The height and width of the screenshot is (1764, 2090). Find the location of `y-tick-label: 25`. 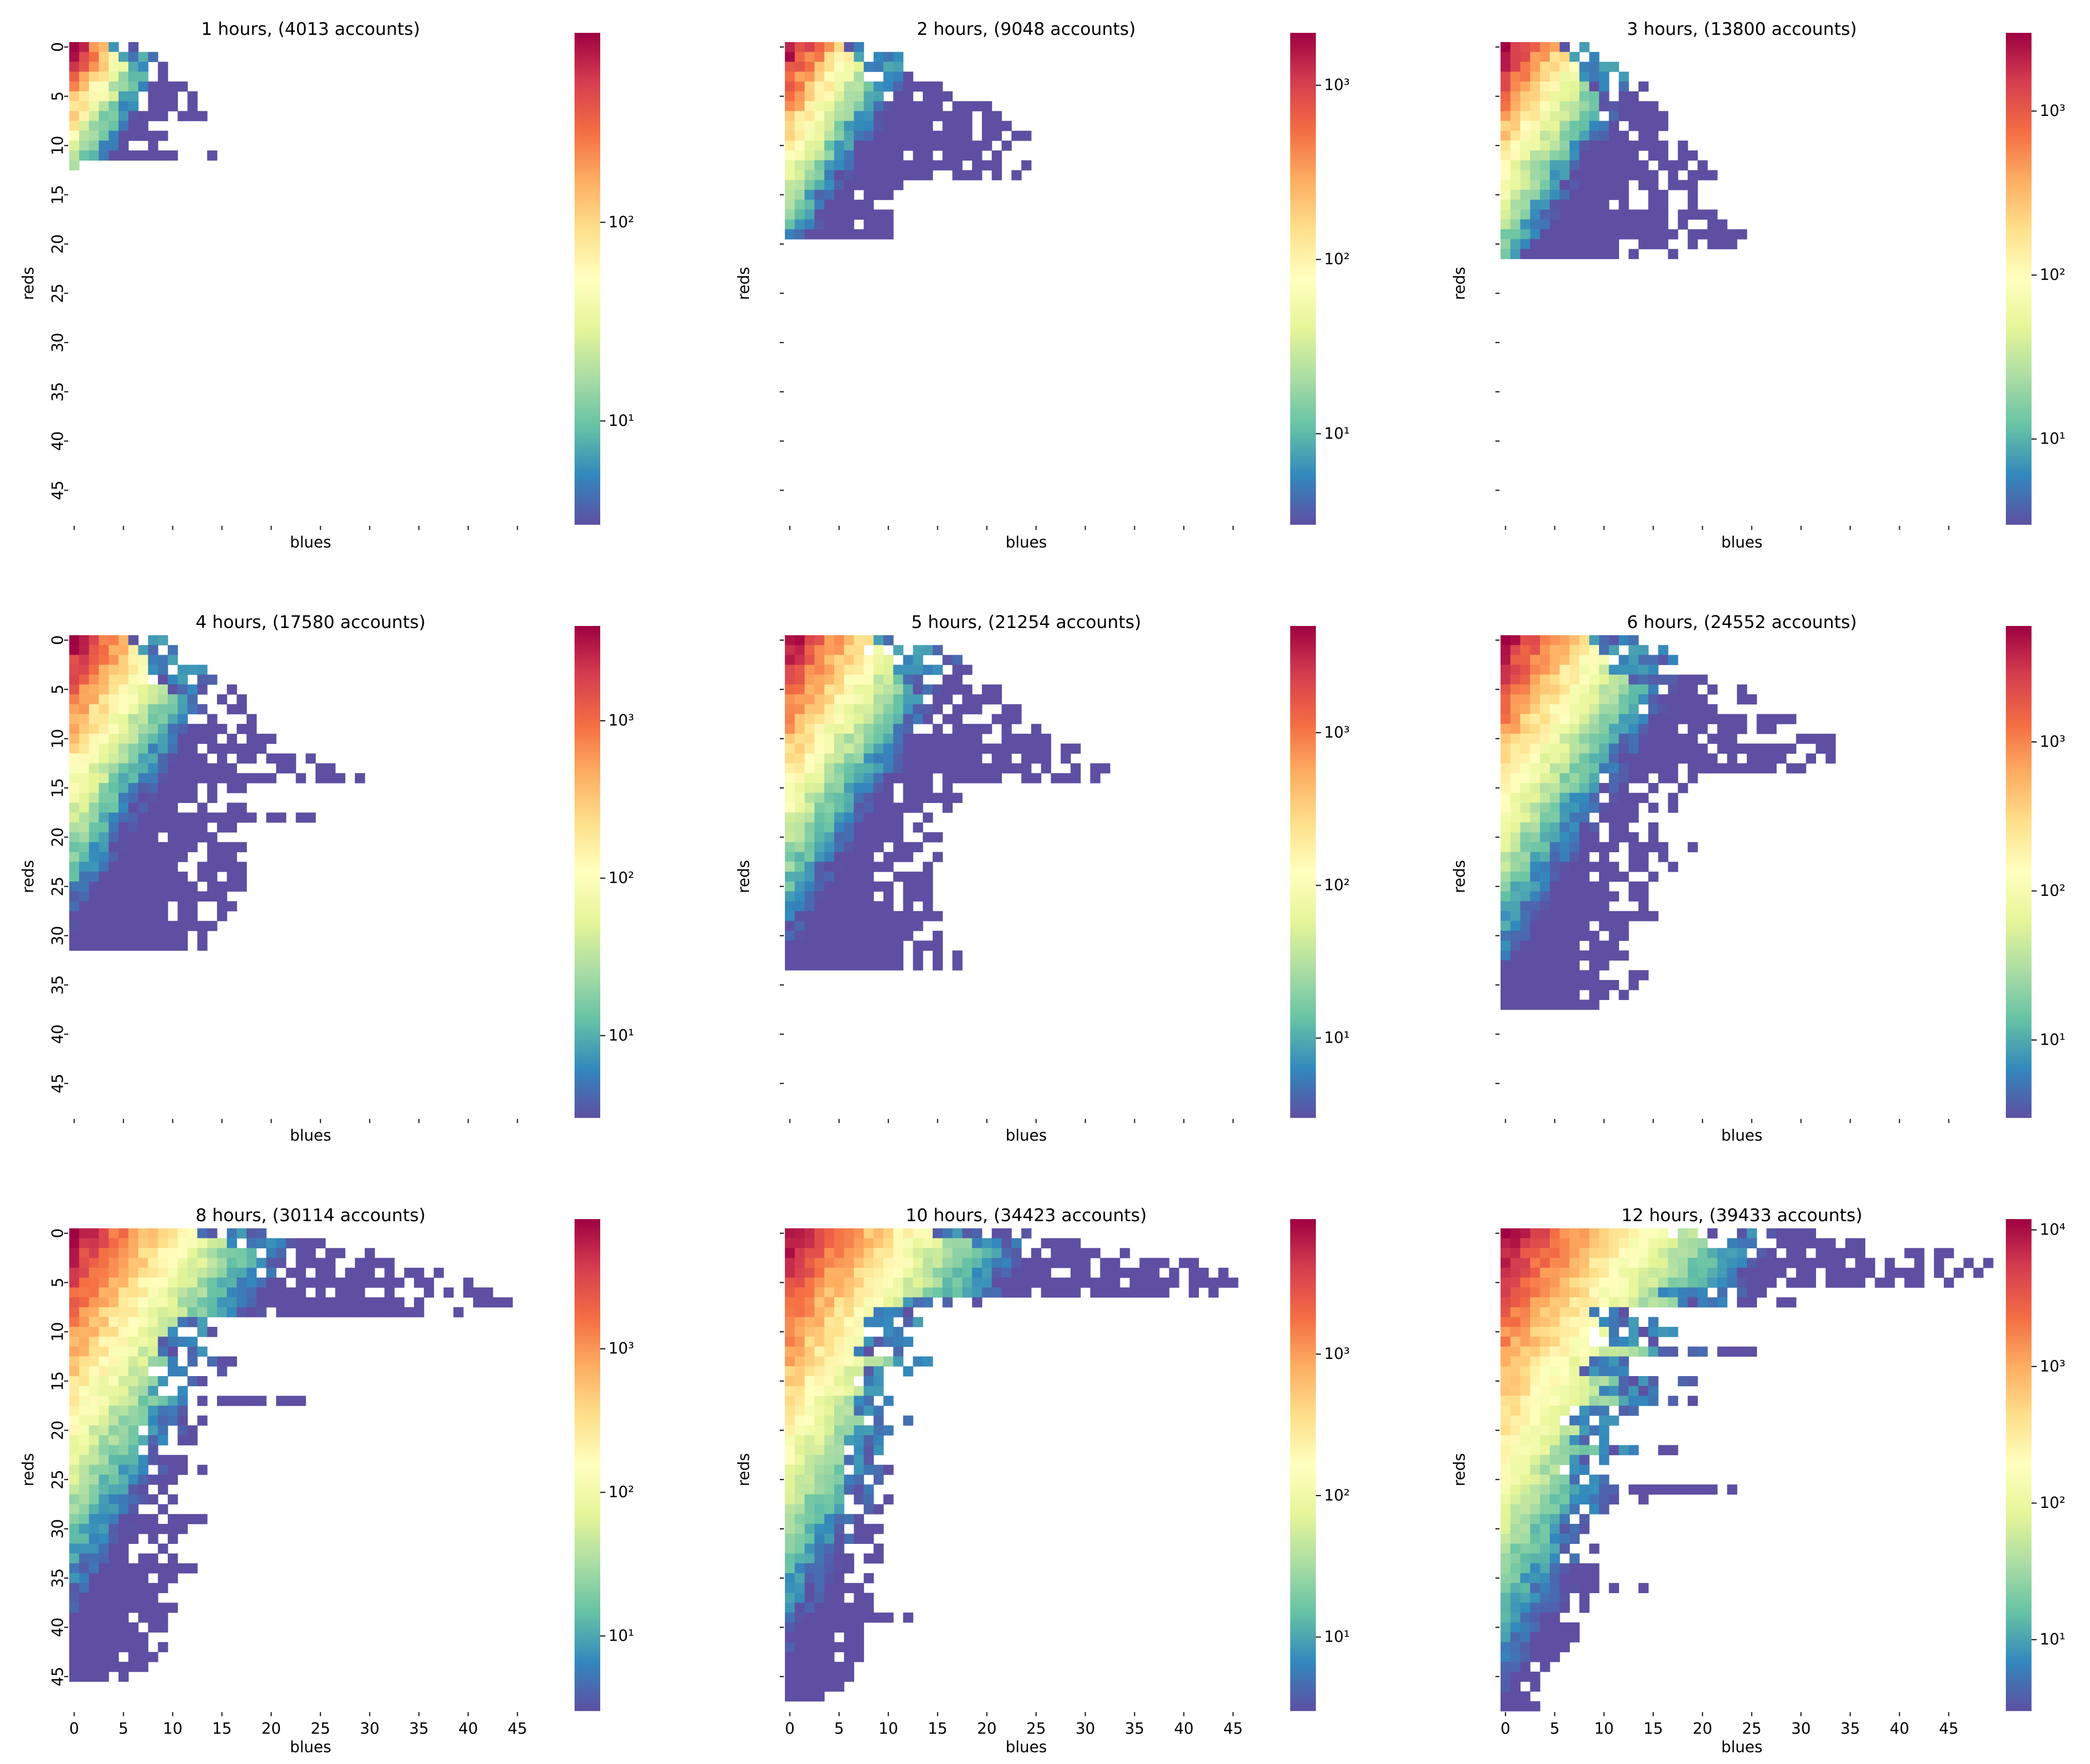

y-tick-label: 25 is located at coordinates (58, 1479).